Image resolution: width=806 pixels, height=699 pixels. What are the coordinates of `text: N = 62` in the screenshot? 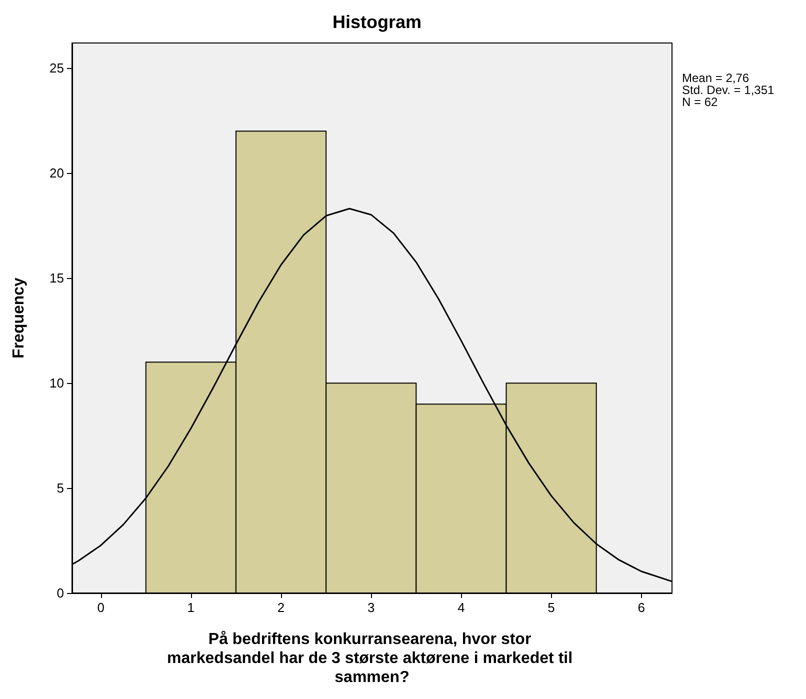 It's located at (700, 102).